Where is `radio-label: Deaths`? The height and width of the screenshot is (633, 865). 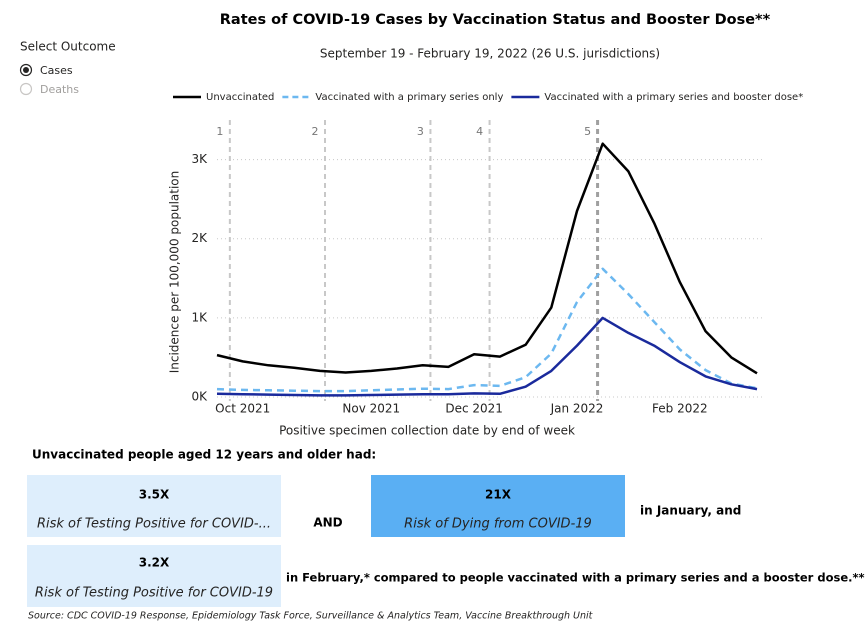 radio-label: Deaths is located at coordinates (59, 89).